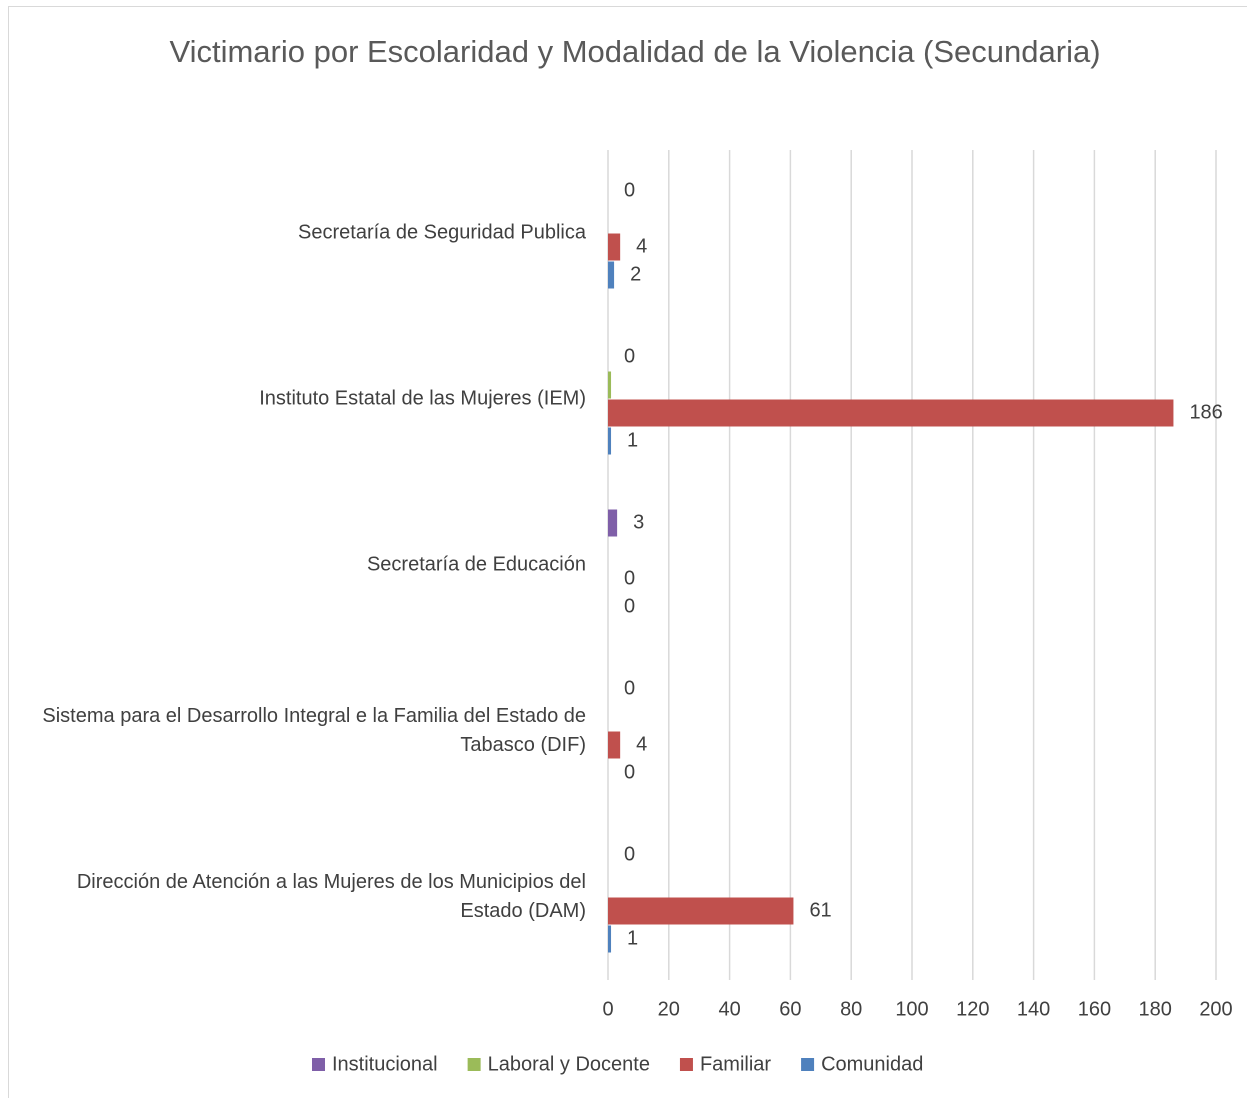 The height and width of the screenshot is (1098, 1247). Describe the element at coordinates (790, 1009) in the screenshot. I see `x-tick-label: 60` at that location.